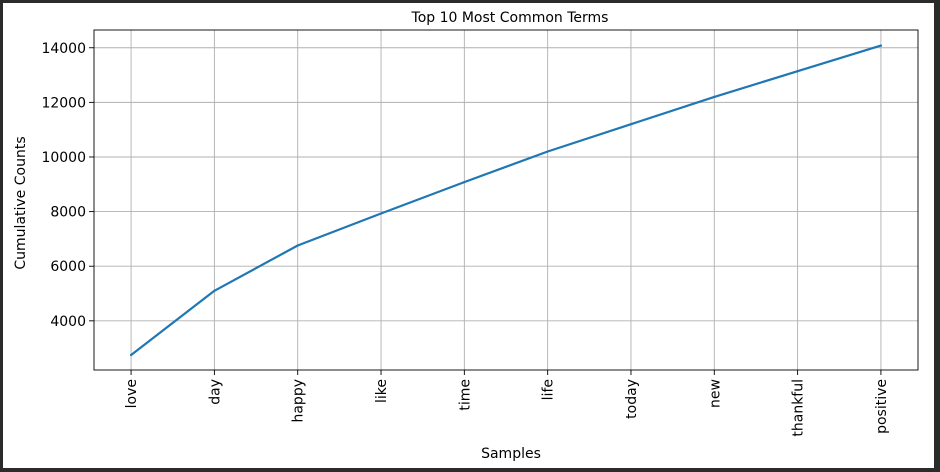 The width and height of the screenshot is (940, 472). I want to click on y-axis-ticks: 4000 6000 8000 10000 12000 14000, so click(67, 185).